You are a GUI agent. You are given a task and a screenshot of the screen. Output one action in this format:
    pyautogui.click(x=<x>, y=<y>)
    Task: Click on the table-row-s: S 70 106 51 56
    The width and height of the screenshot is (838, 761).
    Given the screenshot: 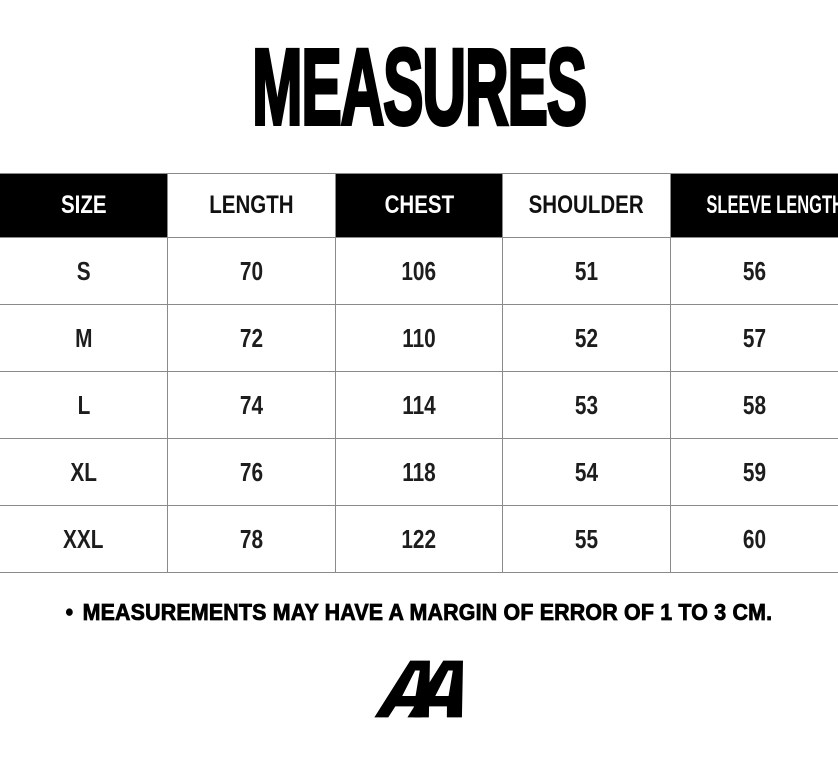 What is the action you would take?
    pyautogui.click(x=419, y=271)
    